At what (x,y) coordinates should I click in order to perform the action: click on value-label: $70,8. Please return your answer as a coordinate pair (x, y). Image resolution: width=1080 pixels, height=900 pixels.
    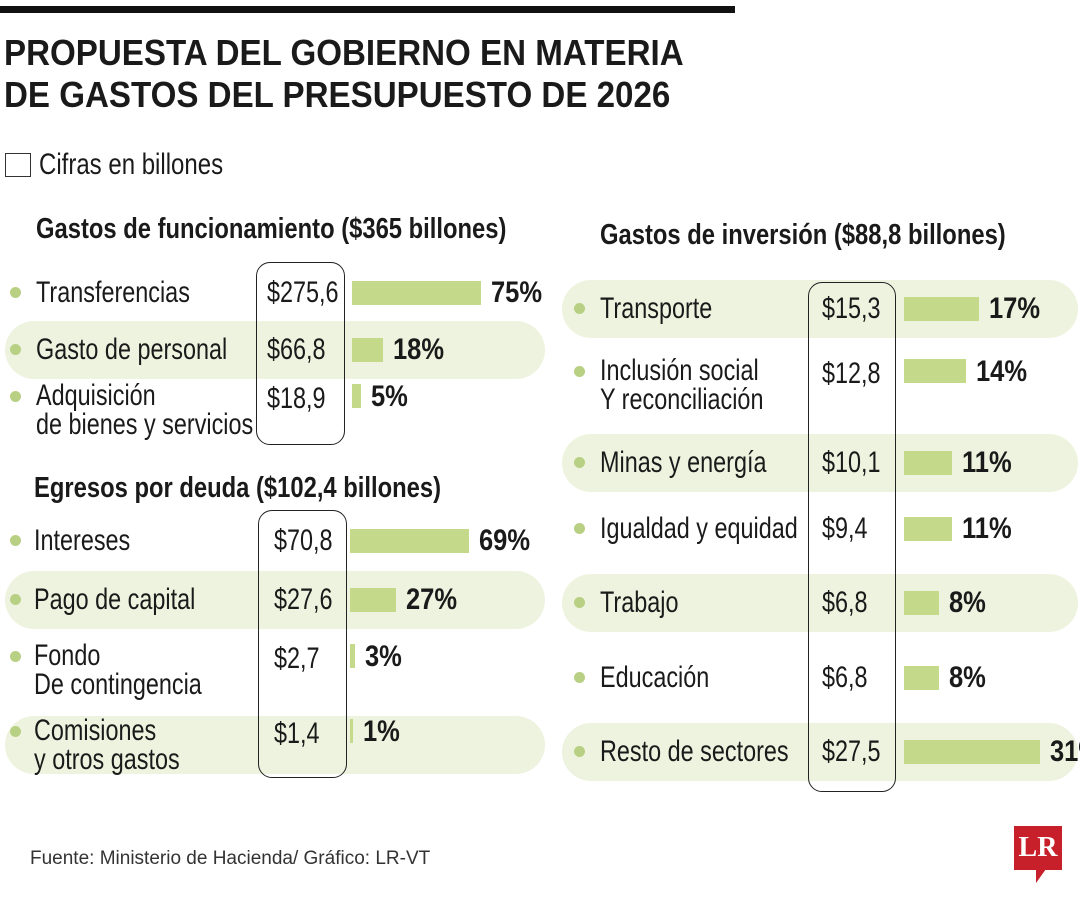
    Looking at the image, I should click on (303, 540).